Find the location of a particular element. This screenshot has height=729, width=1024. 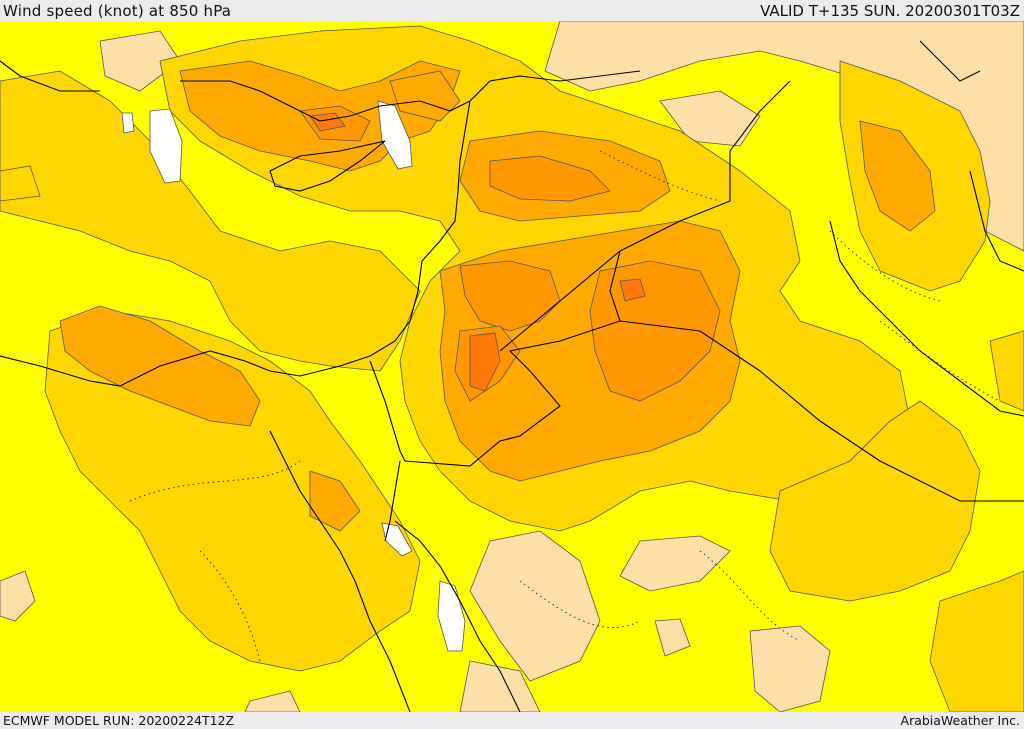

map-title: Wind speed (knot) at 850 hPa is located at coordinates (117, 11).